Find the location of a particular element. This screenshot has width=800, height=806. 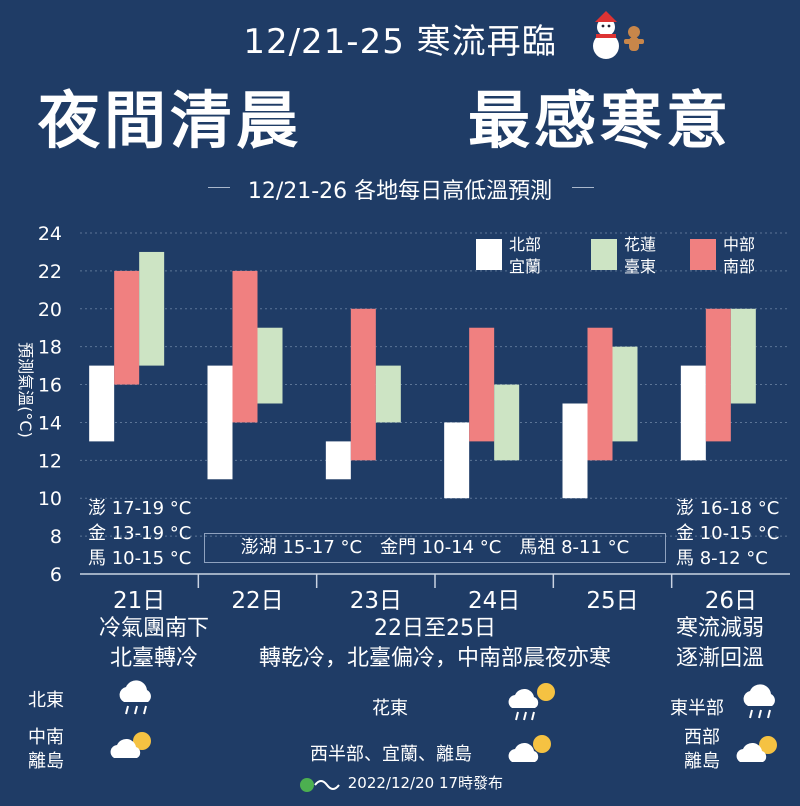

islands-note-day26: 澎 16-18 °C 金 10-15 °C 馬 8-12 °C is located at coordinates (727, 533).